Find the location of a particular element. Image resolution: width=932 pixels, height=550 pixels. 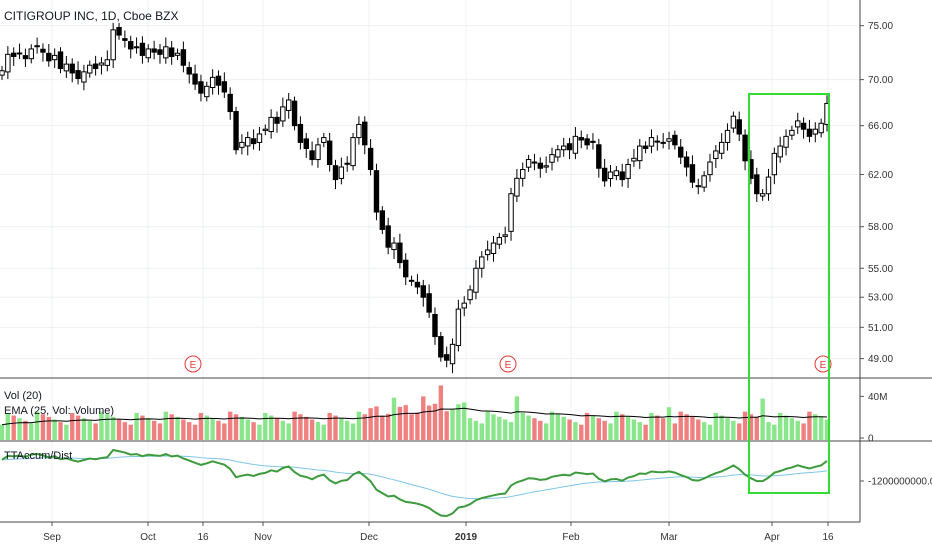

volume-label: Vol (20) is located at coordinates (23, 396).